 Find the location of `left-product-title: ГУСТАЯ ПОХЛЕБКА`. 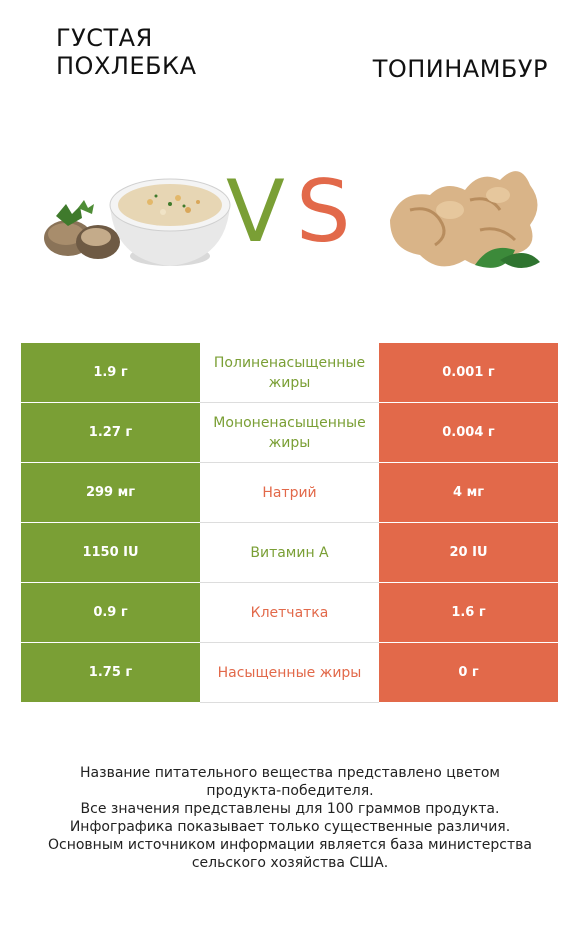

left-product-title: ГУСТАЯ ПОХЛЕБКА is located at coordinates (151, 52).